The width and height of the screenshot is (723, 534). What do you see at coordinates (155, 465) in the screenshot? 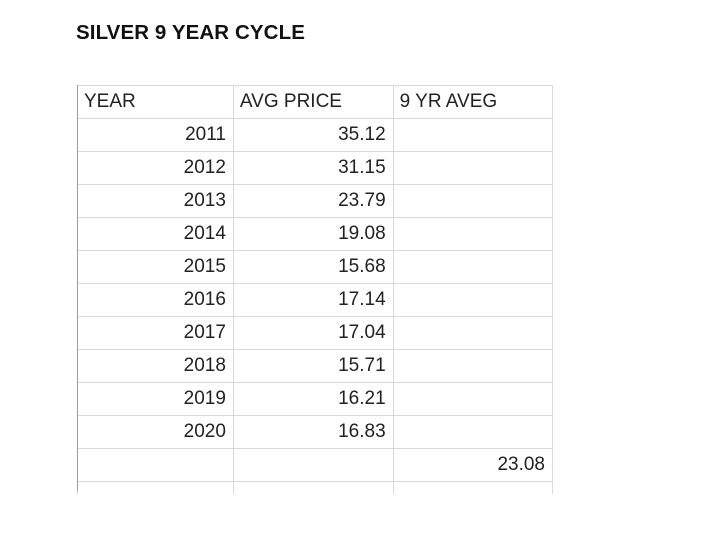
I see `cell-year` at bounding box center [155, 465].